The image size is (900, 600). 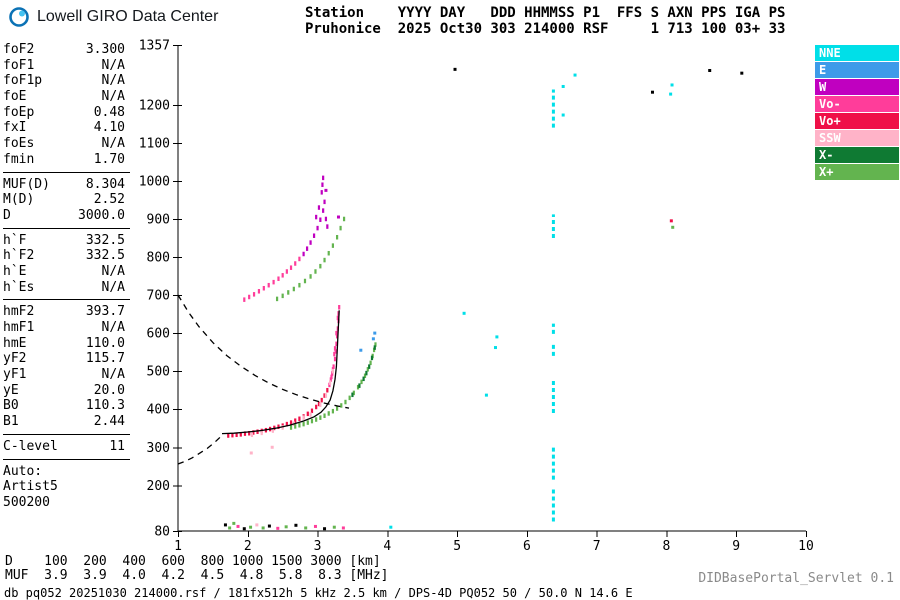 What do you see at coordinates (15, 343) in the screenshot?
I see `param-label: hmE` at bounding box center [15, 343].